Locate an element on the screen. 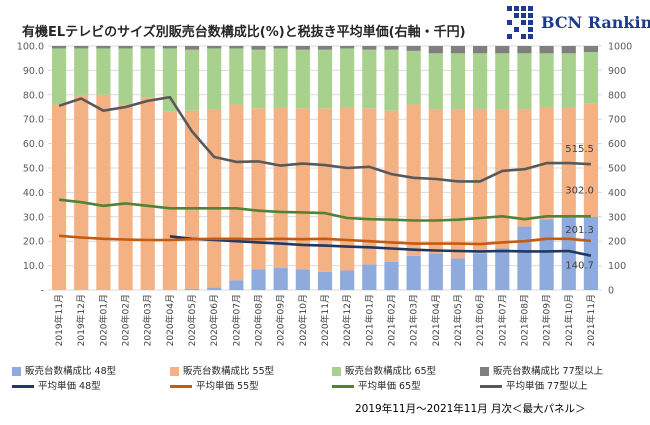 The height and width of the screenshot is (425, 650). x-axis-label: 2021年08月 is located at coordinates (524, 320).